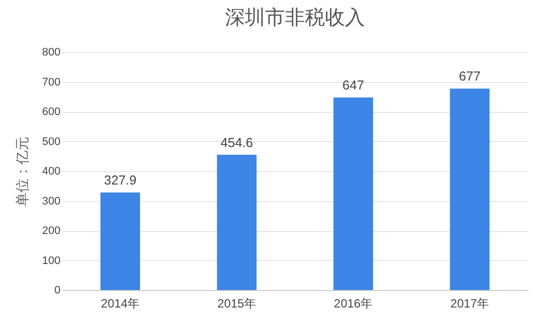  What do you see at coordinates (120, 180) in the screenshot?
I see `data-label: 327.9` at bounding box center [120, 180].